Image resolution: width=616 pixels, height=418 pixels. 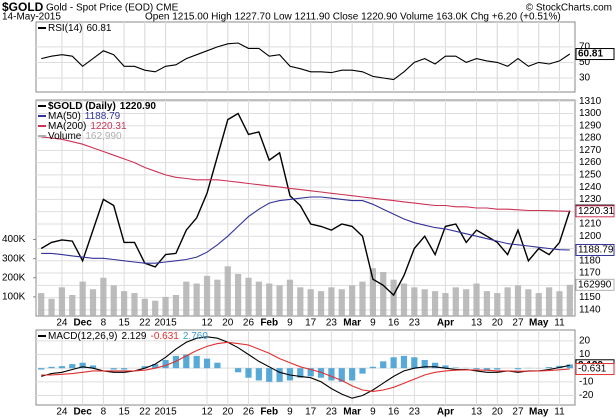 I want to click on x-tick-label: Dec, so click(x=82, y=412).